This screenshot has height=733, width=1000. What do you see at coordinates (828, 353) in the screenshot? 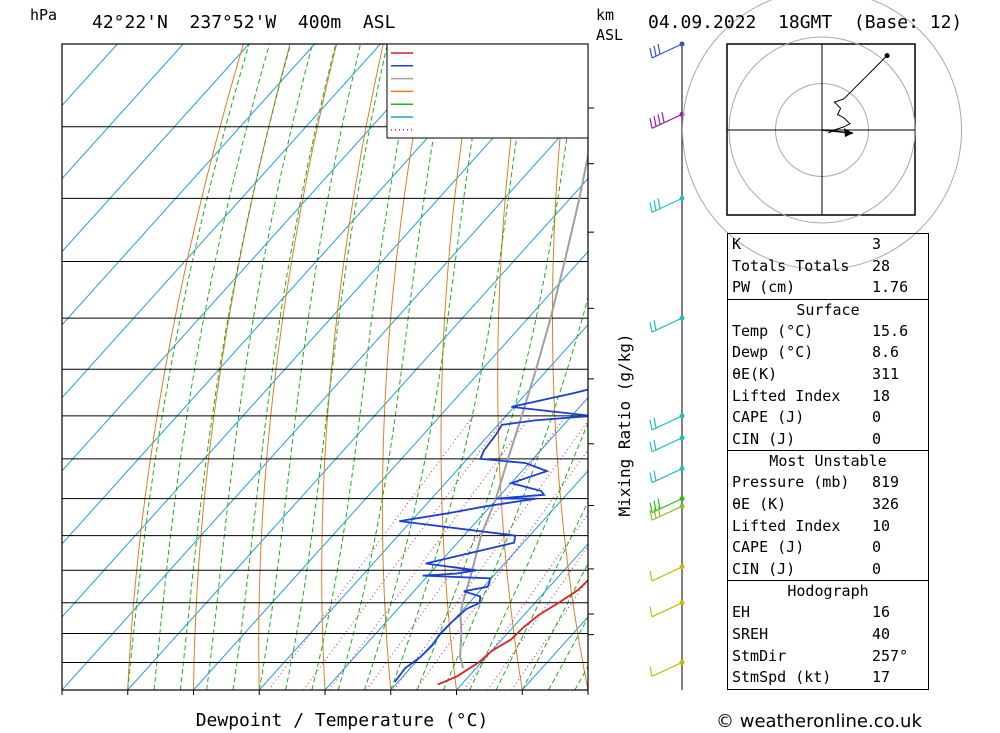
I see `stat-row: Dewp (°C) 8.6` at bounding box center [828, 353].